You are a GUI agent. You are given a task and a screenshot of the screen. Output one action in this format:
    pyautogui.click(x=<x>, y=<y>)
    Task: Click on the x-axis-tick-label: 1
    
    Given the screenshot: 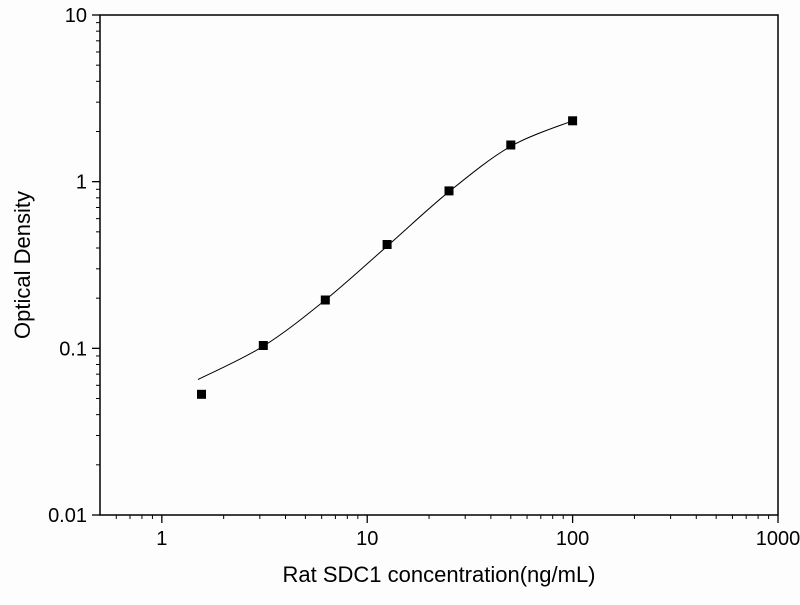 What is the action you would take?
    pyautogui.click(x=161, y=539)
    